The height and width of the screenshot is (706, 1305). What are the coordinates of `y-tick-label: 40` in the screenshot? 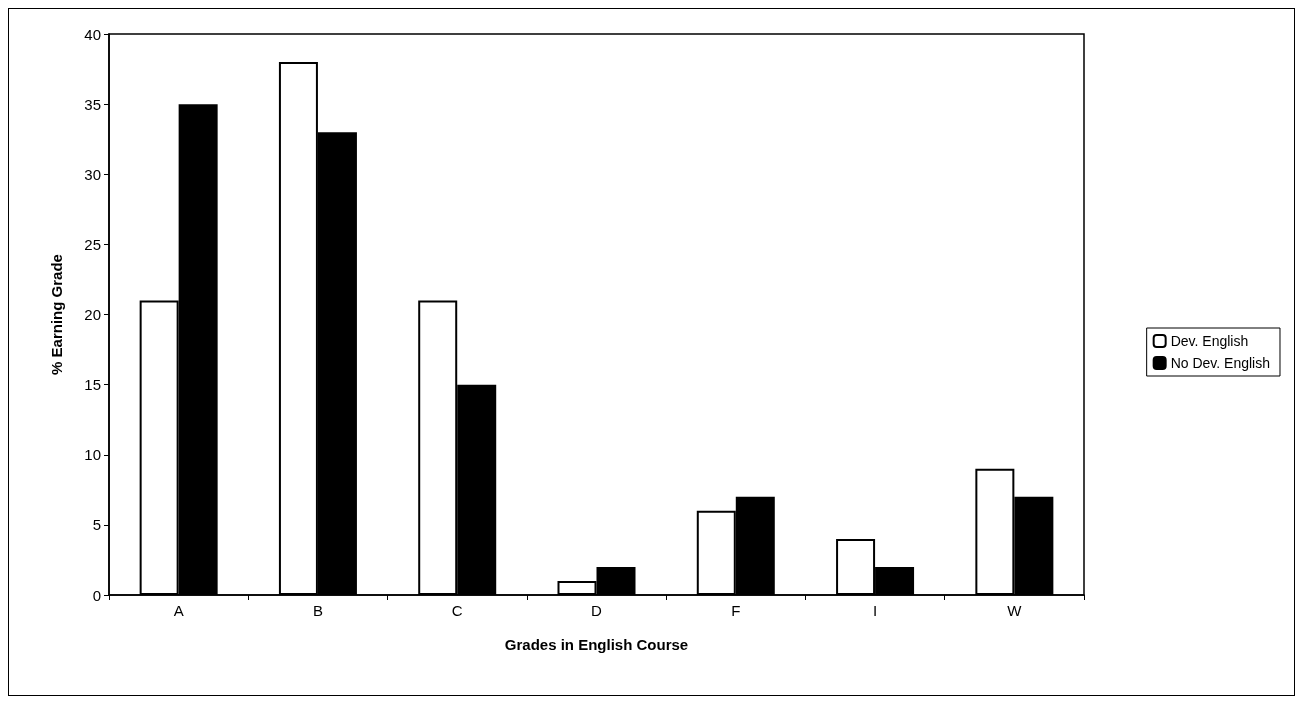 It's located at (92, 34).